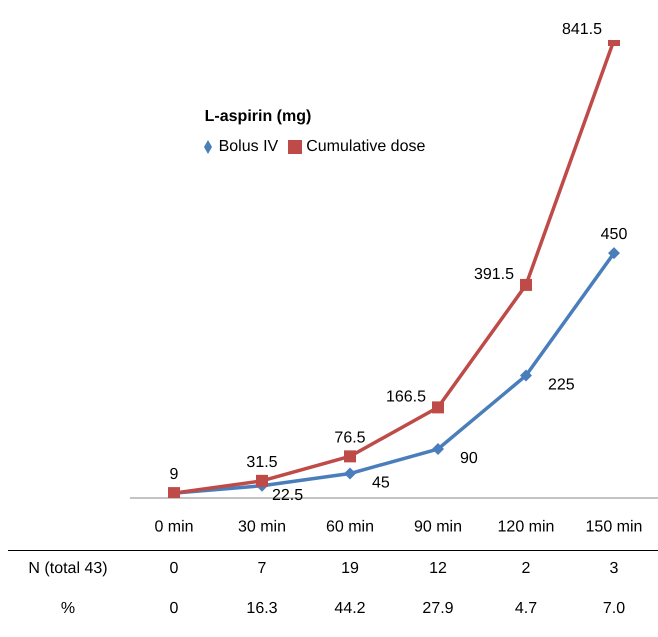 The height and width of the screenshot is (637, 658). What do you see at coordinates (561, 385) in the screenshot?
I see `data-label: 225` at bounding box center [561, 385].